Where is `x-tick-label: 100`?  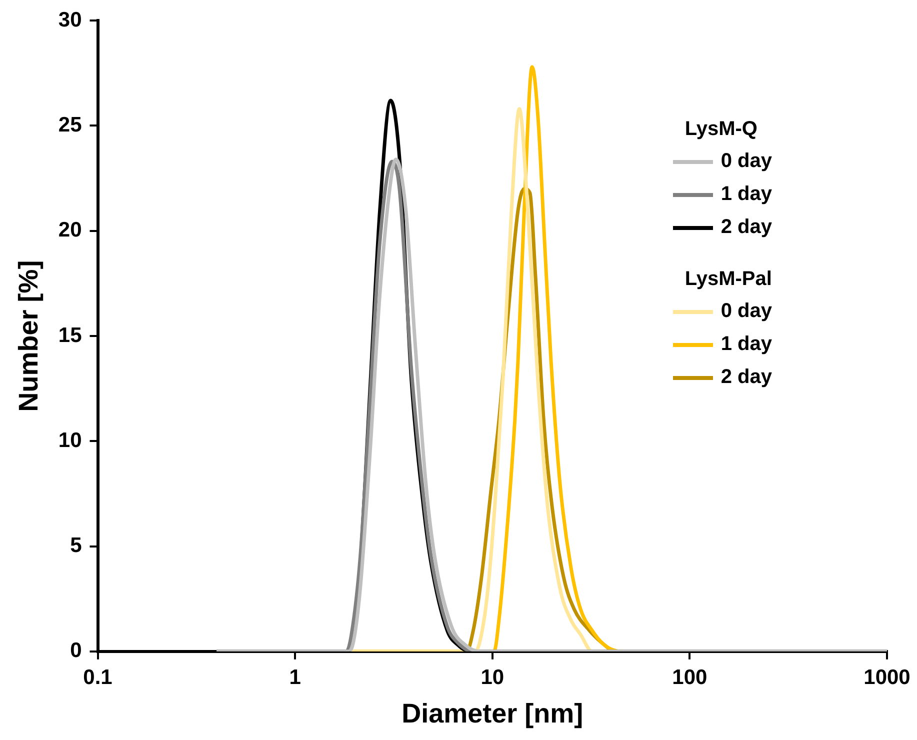
x-tick-label: 100 is located at coordinates (690, 677).